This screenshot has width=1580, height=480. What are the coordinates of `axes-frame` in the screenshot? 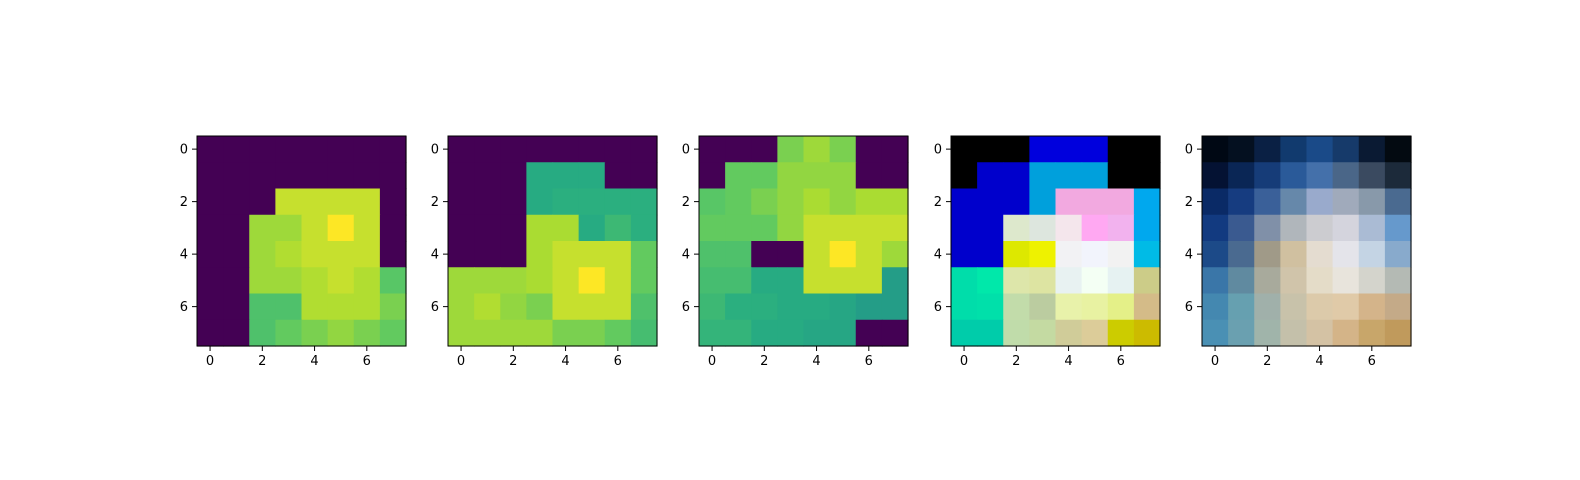 It's located at (1055, 241).